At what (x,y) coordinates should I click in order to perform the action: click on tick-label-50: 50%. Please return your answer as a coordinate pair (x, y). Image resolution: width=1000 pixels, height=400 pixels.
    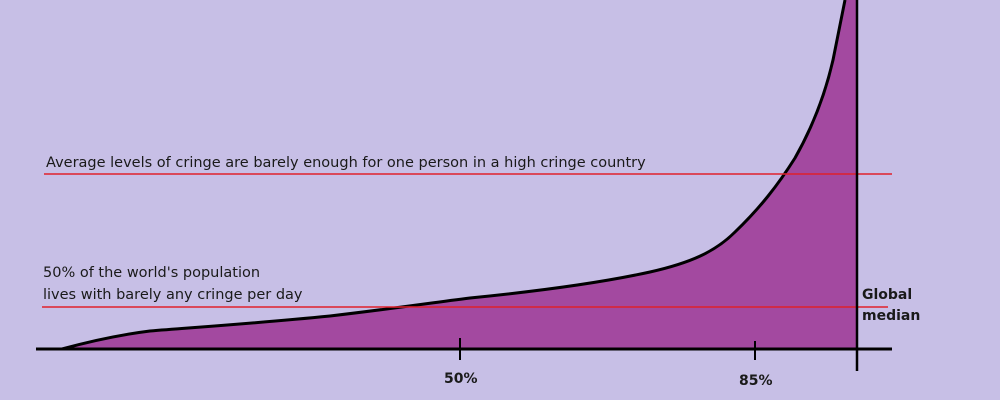
    Looking at the image, I should click on (461, 379).